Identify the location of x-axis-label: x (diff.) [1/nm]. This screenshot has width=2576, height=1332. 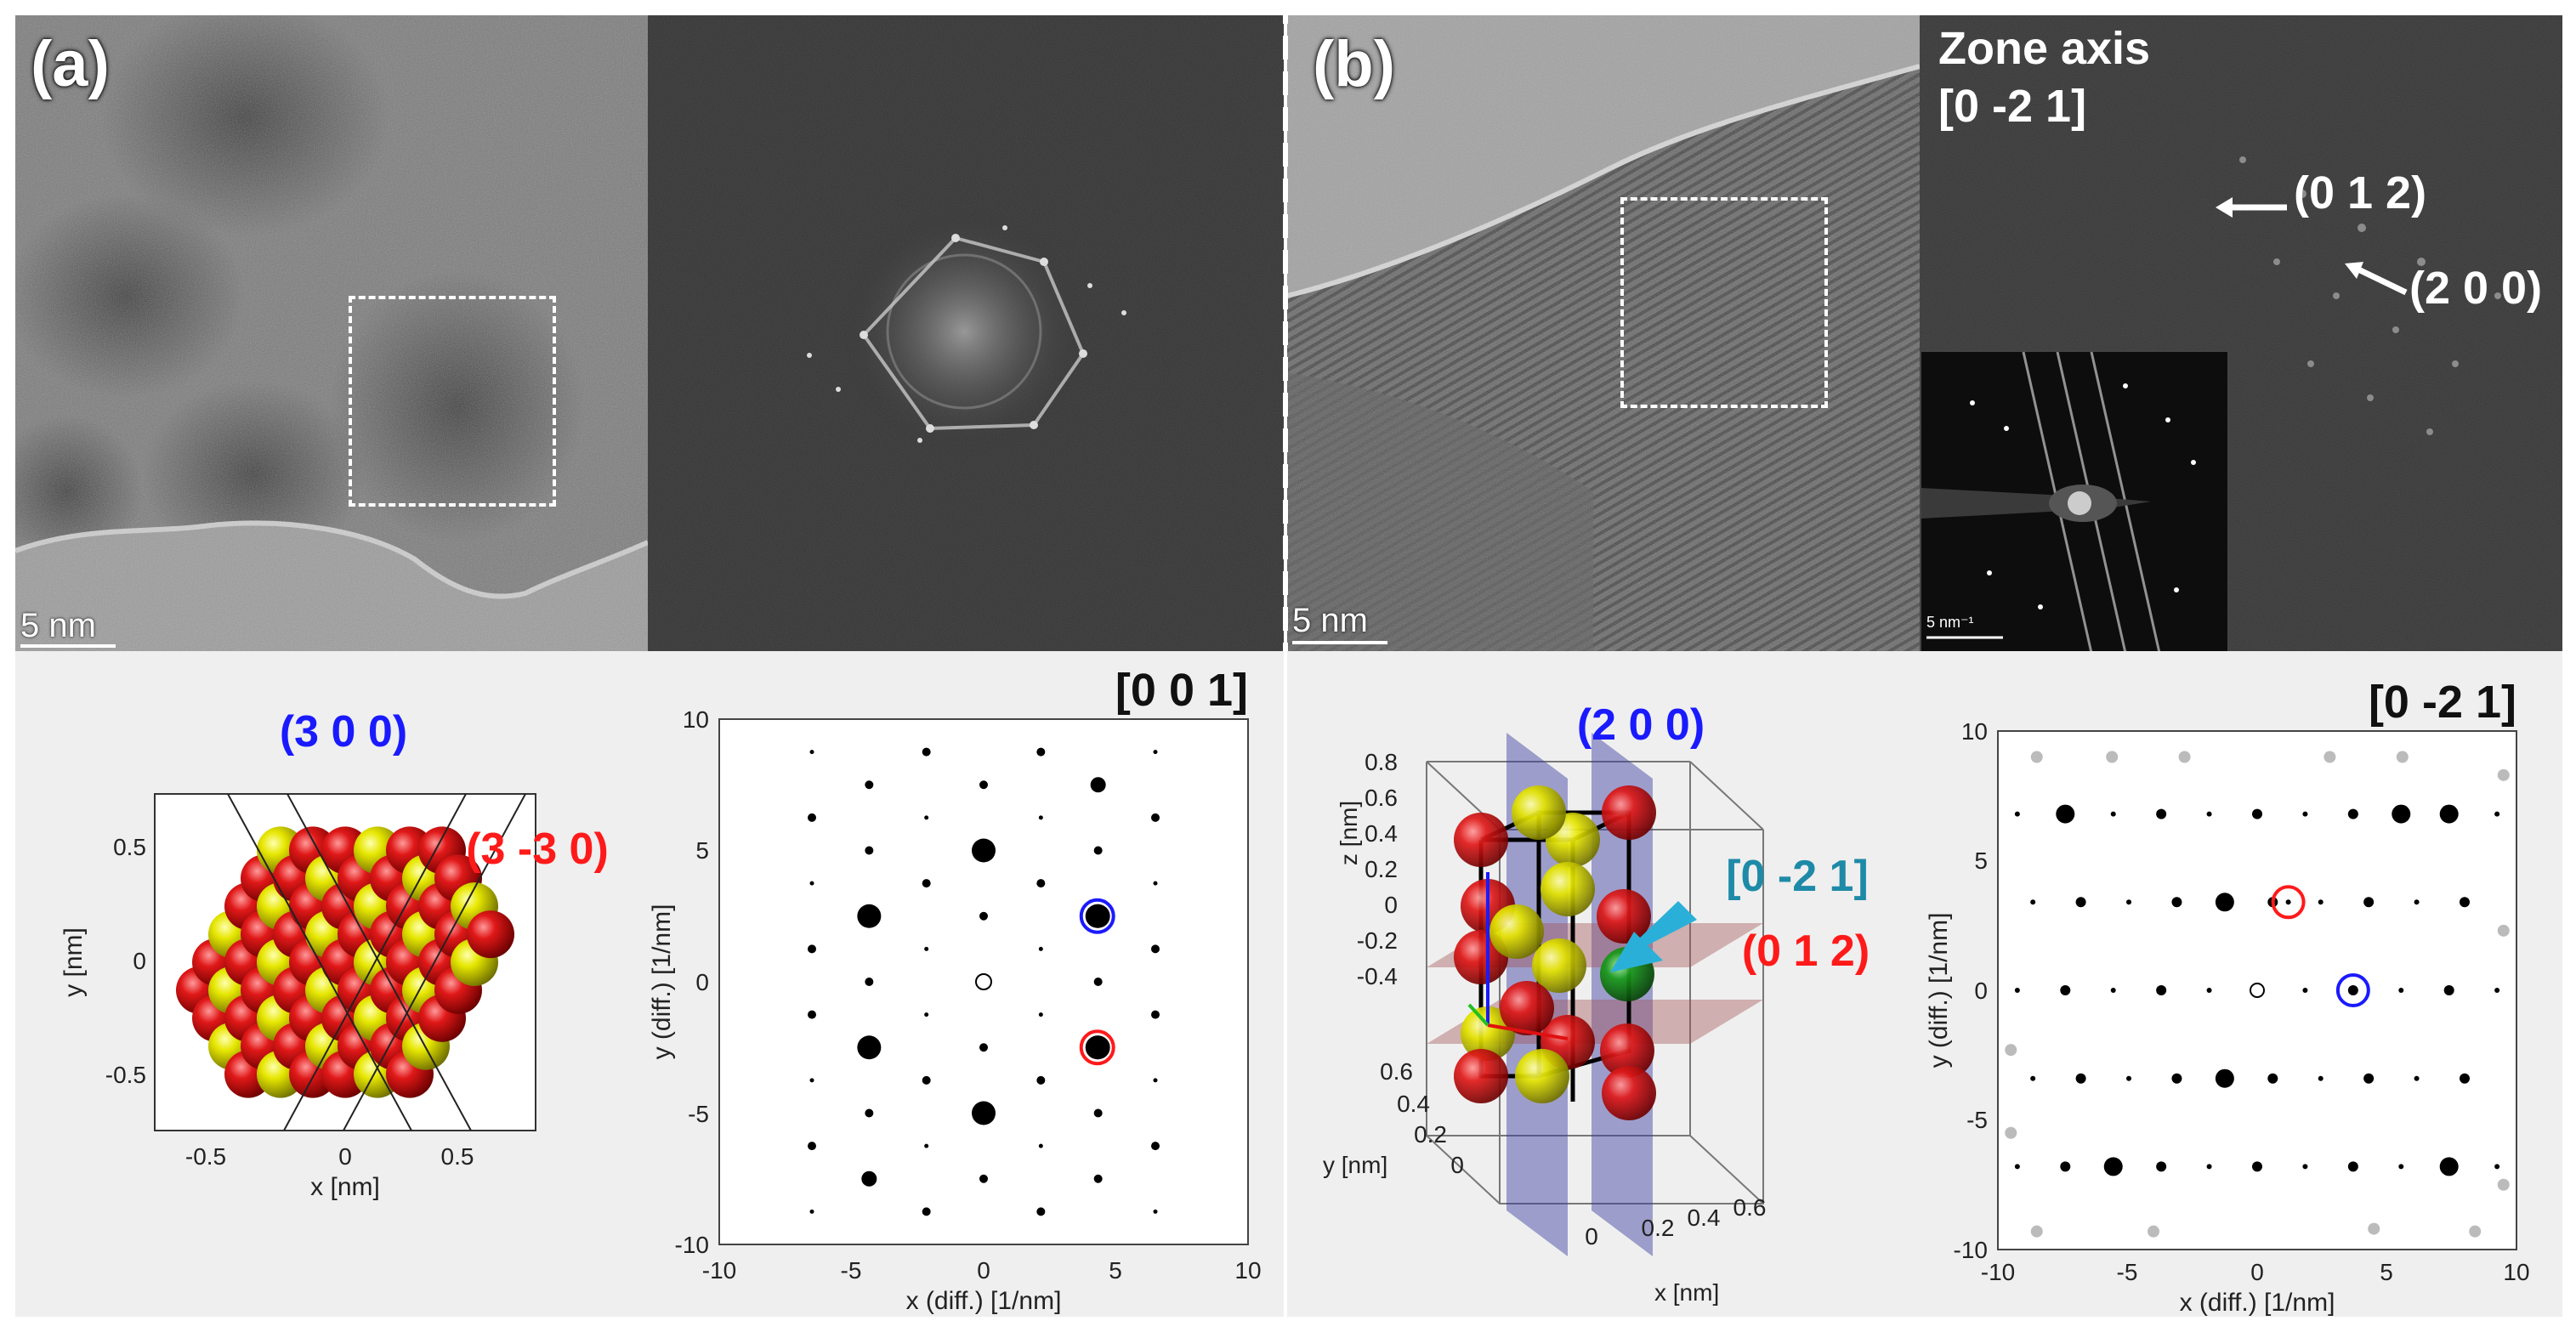
(2257, 1303).